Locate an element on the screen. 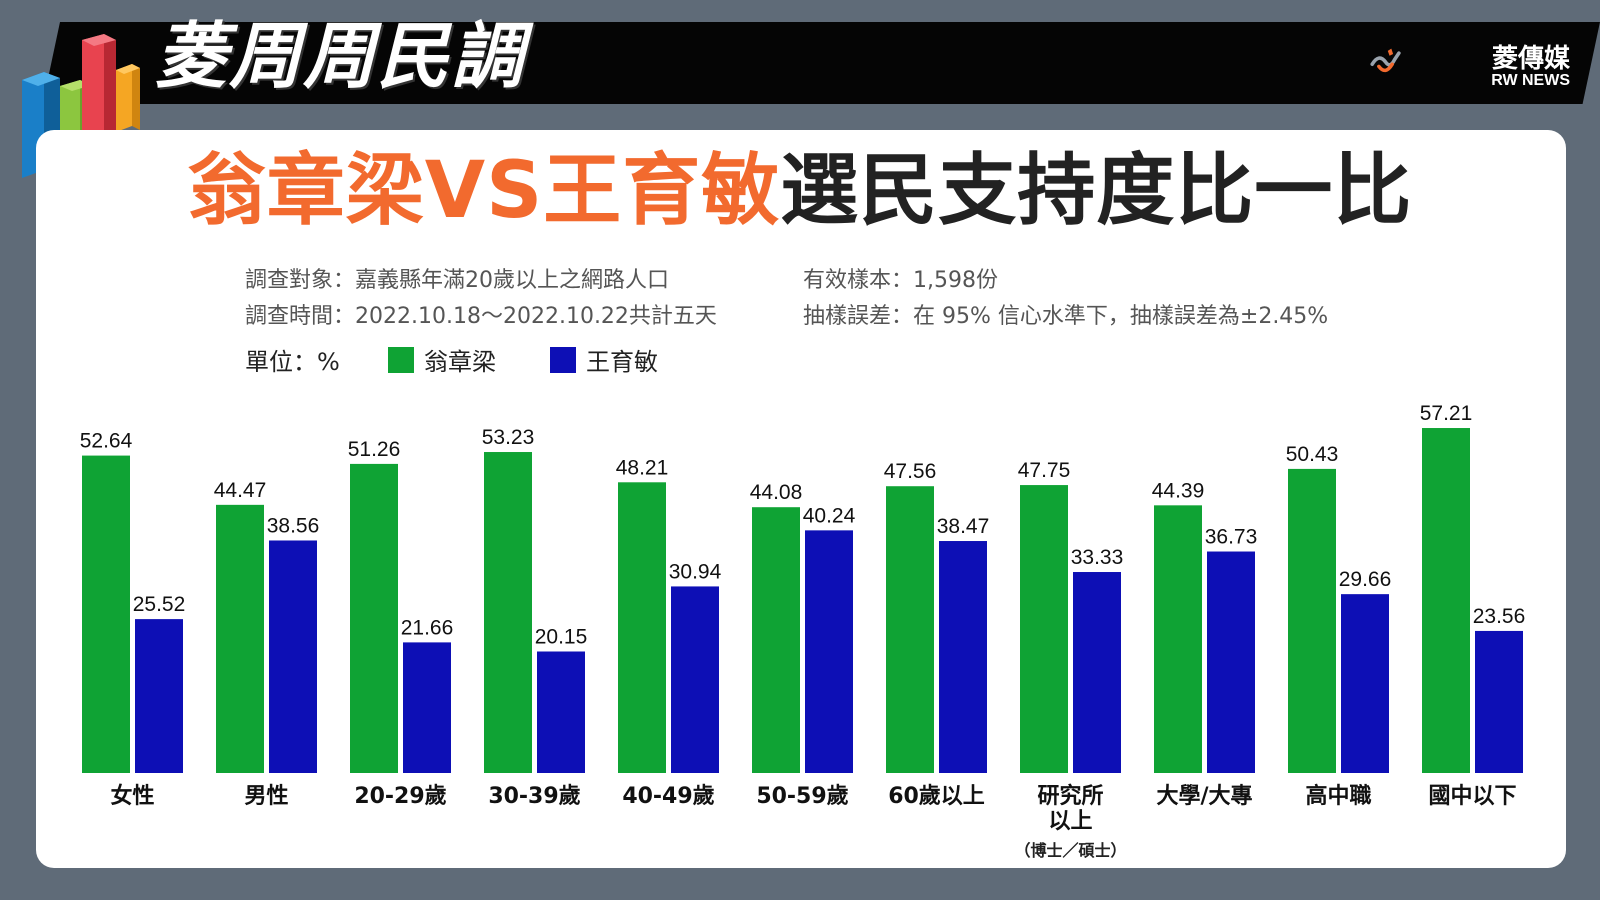 Image resolution: width=1600 pixels, height=900 pixels. value-label-series2-3: 20.15 is located at coordinates (561, 636).